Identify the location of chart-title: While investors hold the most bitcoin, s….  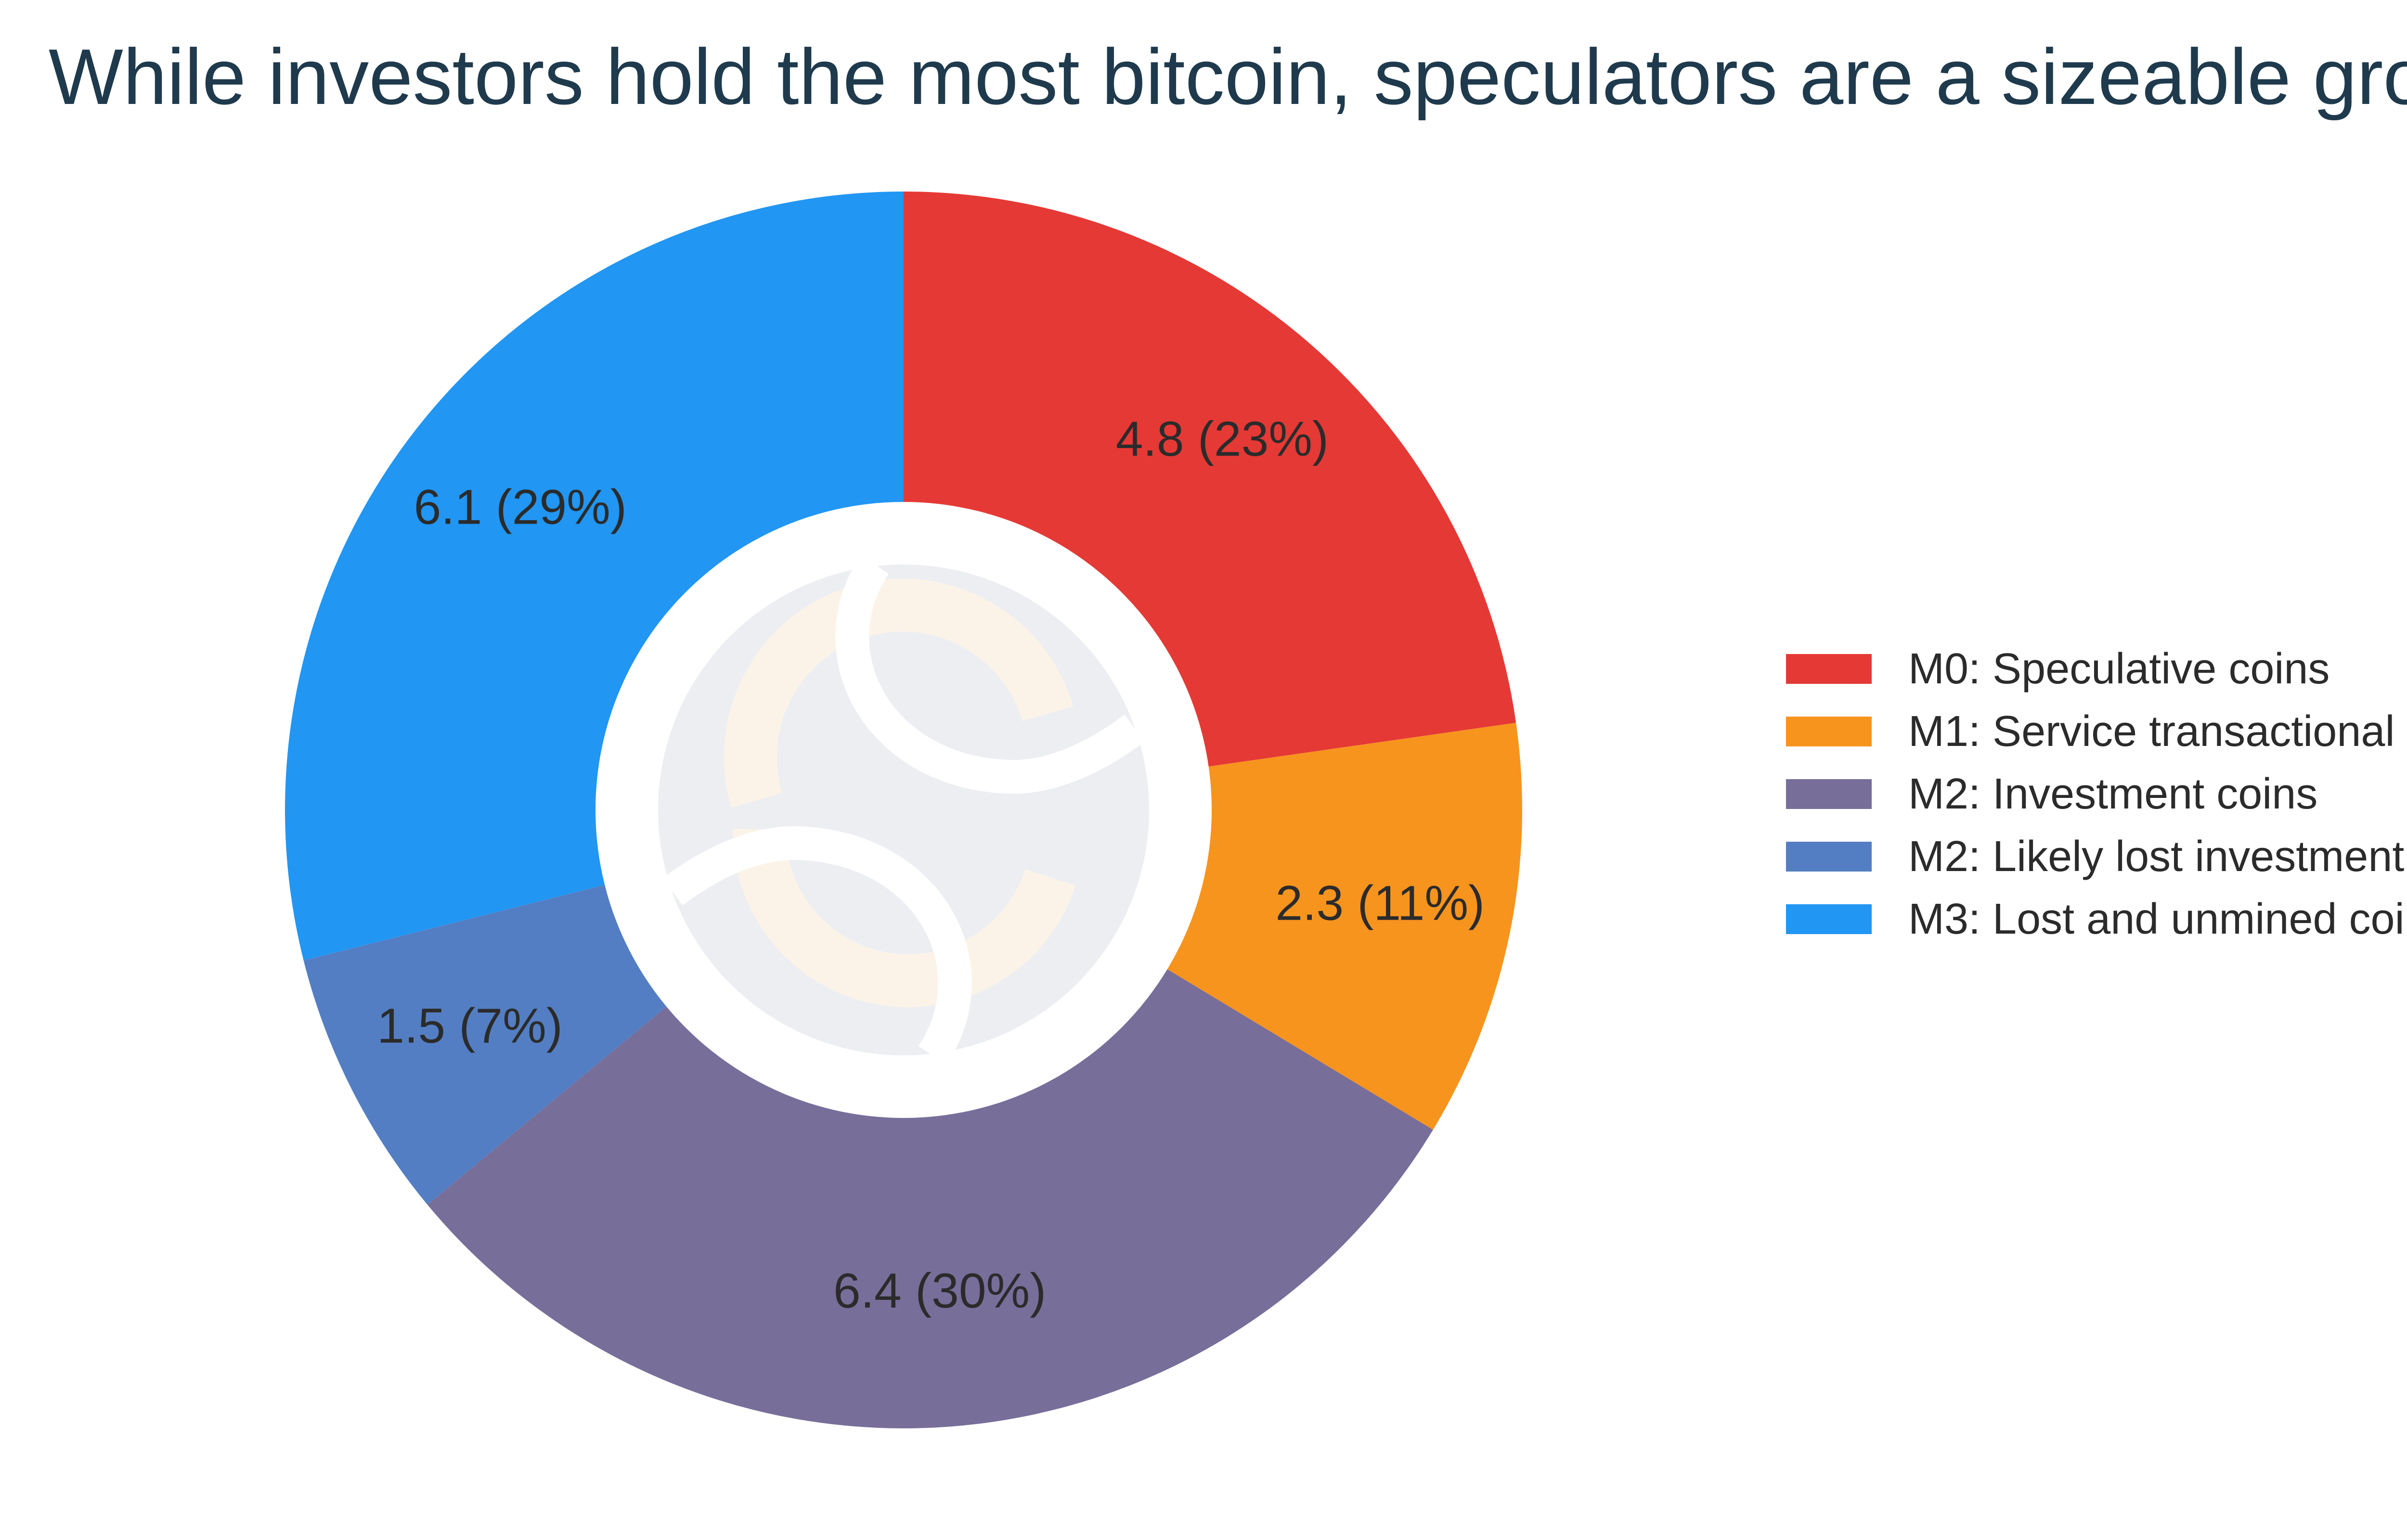
(1227, 77).